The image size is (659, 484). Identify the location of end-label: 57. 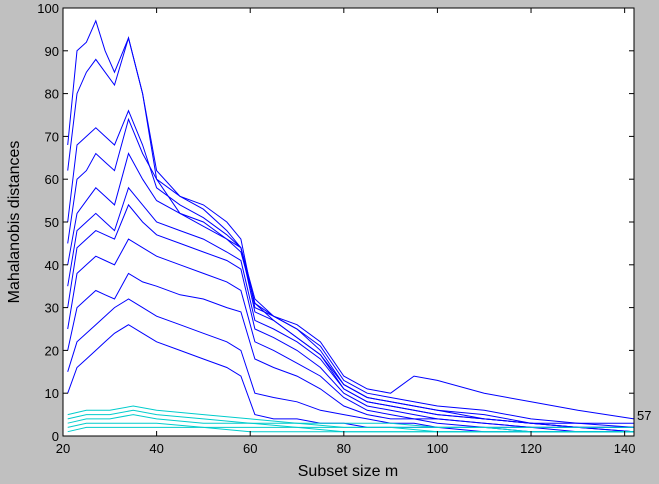
(644, 415).